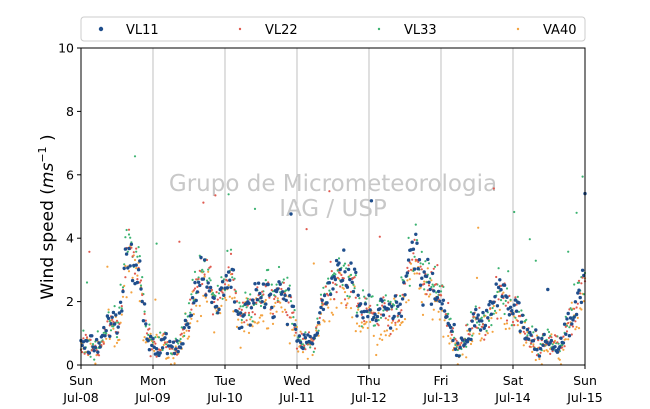 Image resolution: width=650 pixels, height=409 pixels. Describe the element at coordinates (224, 397) in the screenshot. I see `x-tick-label-date: Jul-10` at that location.